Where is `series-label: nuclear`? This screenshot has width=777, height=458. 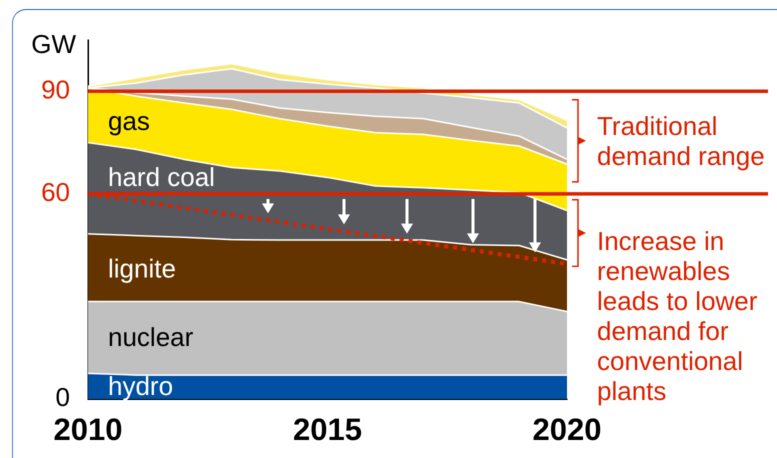 series-label: nuclear is located at coordinates (151, 337).